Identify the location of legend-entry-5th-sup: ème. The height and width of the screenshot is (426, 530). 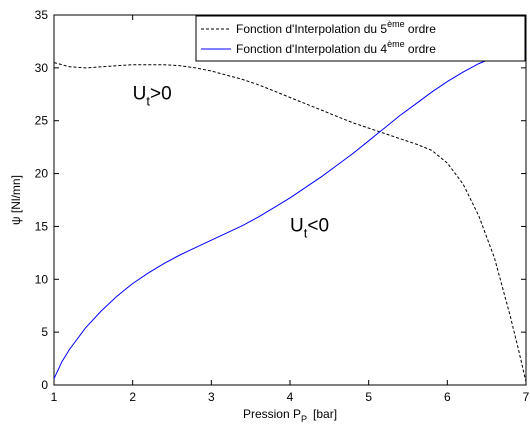
(396, 24).